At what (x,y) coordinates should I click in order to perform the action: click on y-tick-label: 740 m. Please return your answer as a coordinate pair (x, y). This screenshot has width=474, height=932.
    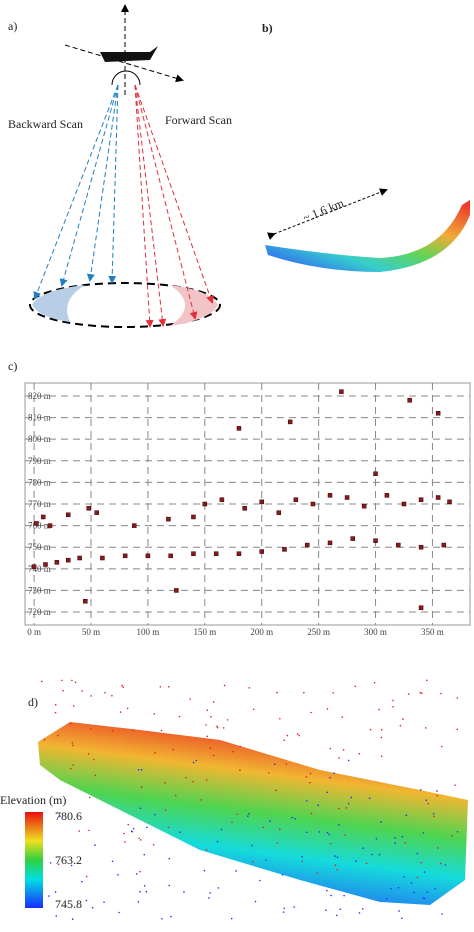
    Looking at the image, I should click on (39, 569).